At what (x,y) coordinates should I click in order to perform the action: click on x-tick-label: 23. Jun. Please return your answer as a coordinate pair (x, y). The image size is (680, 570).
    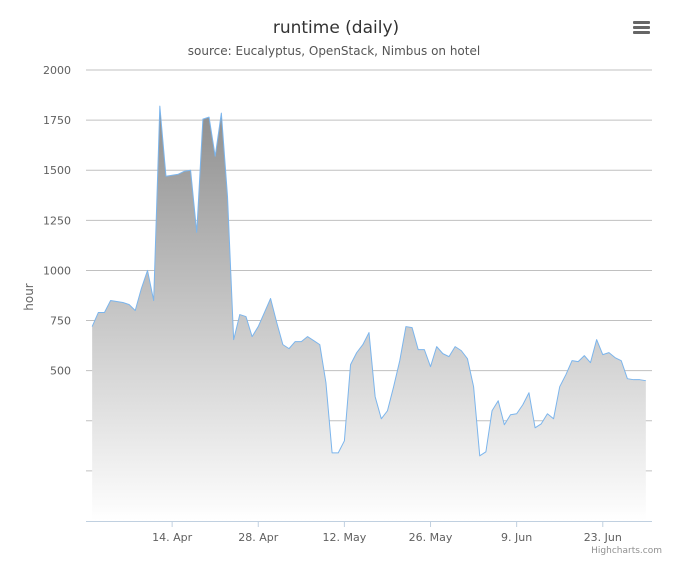
    Looking at the image, I should click on (603, 537).